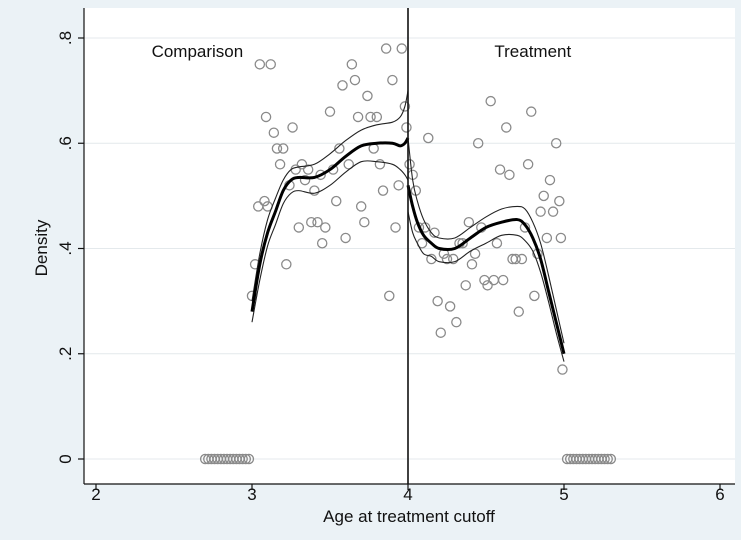  Describe the element at coordinates (407, 494) in the screenshot. I see `x-tick-label: 4` at that location.